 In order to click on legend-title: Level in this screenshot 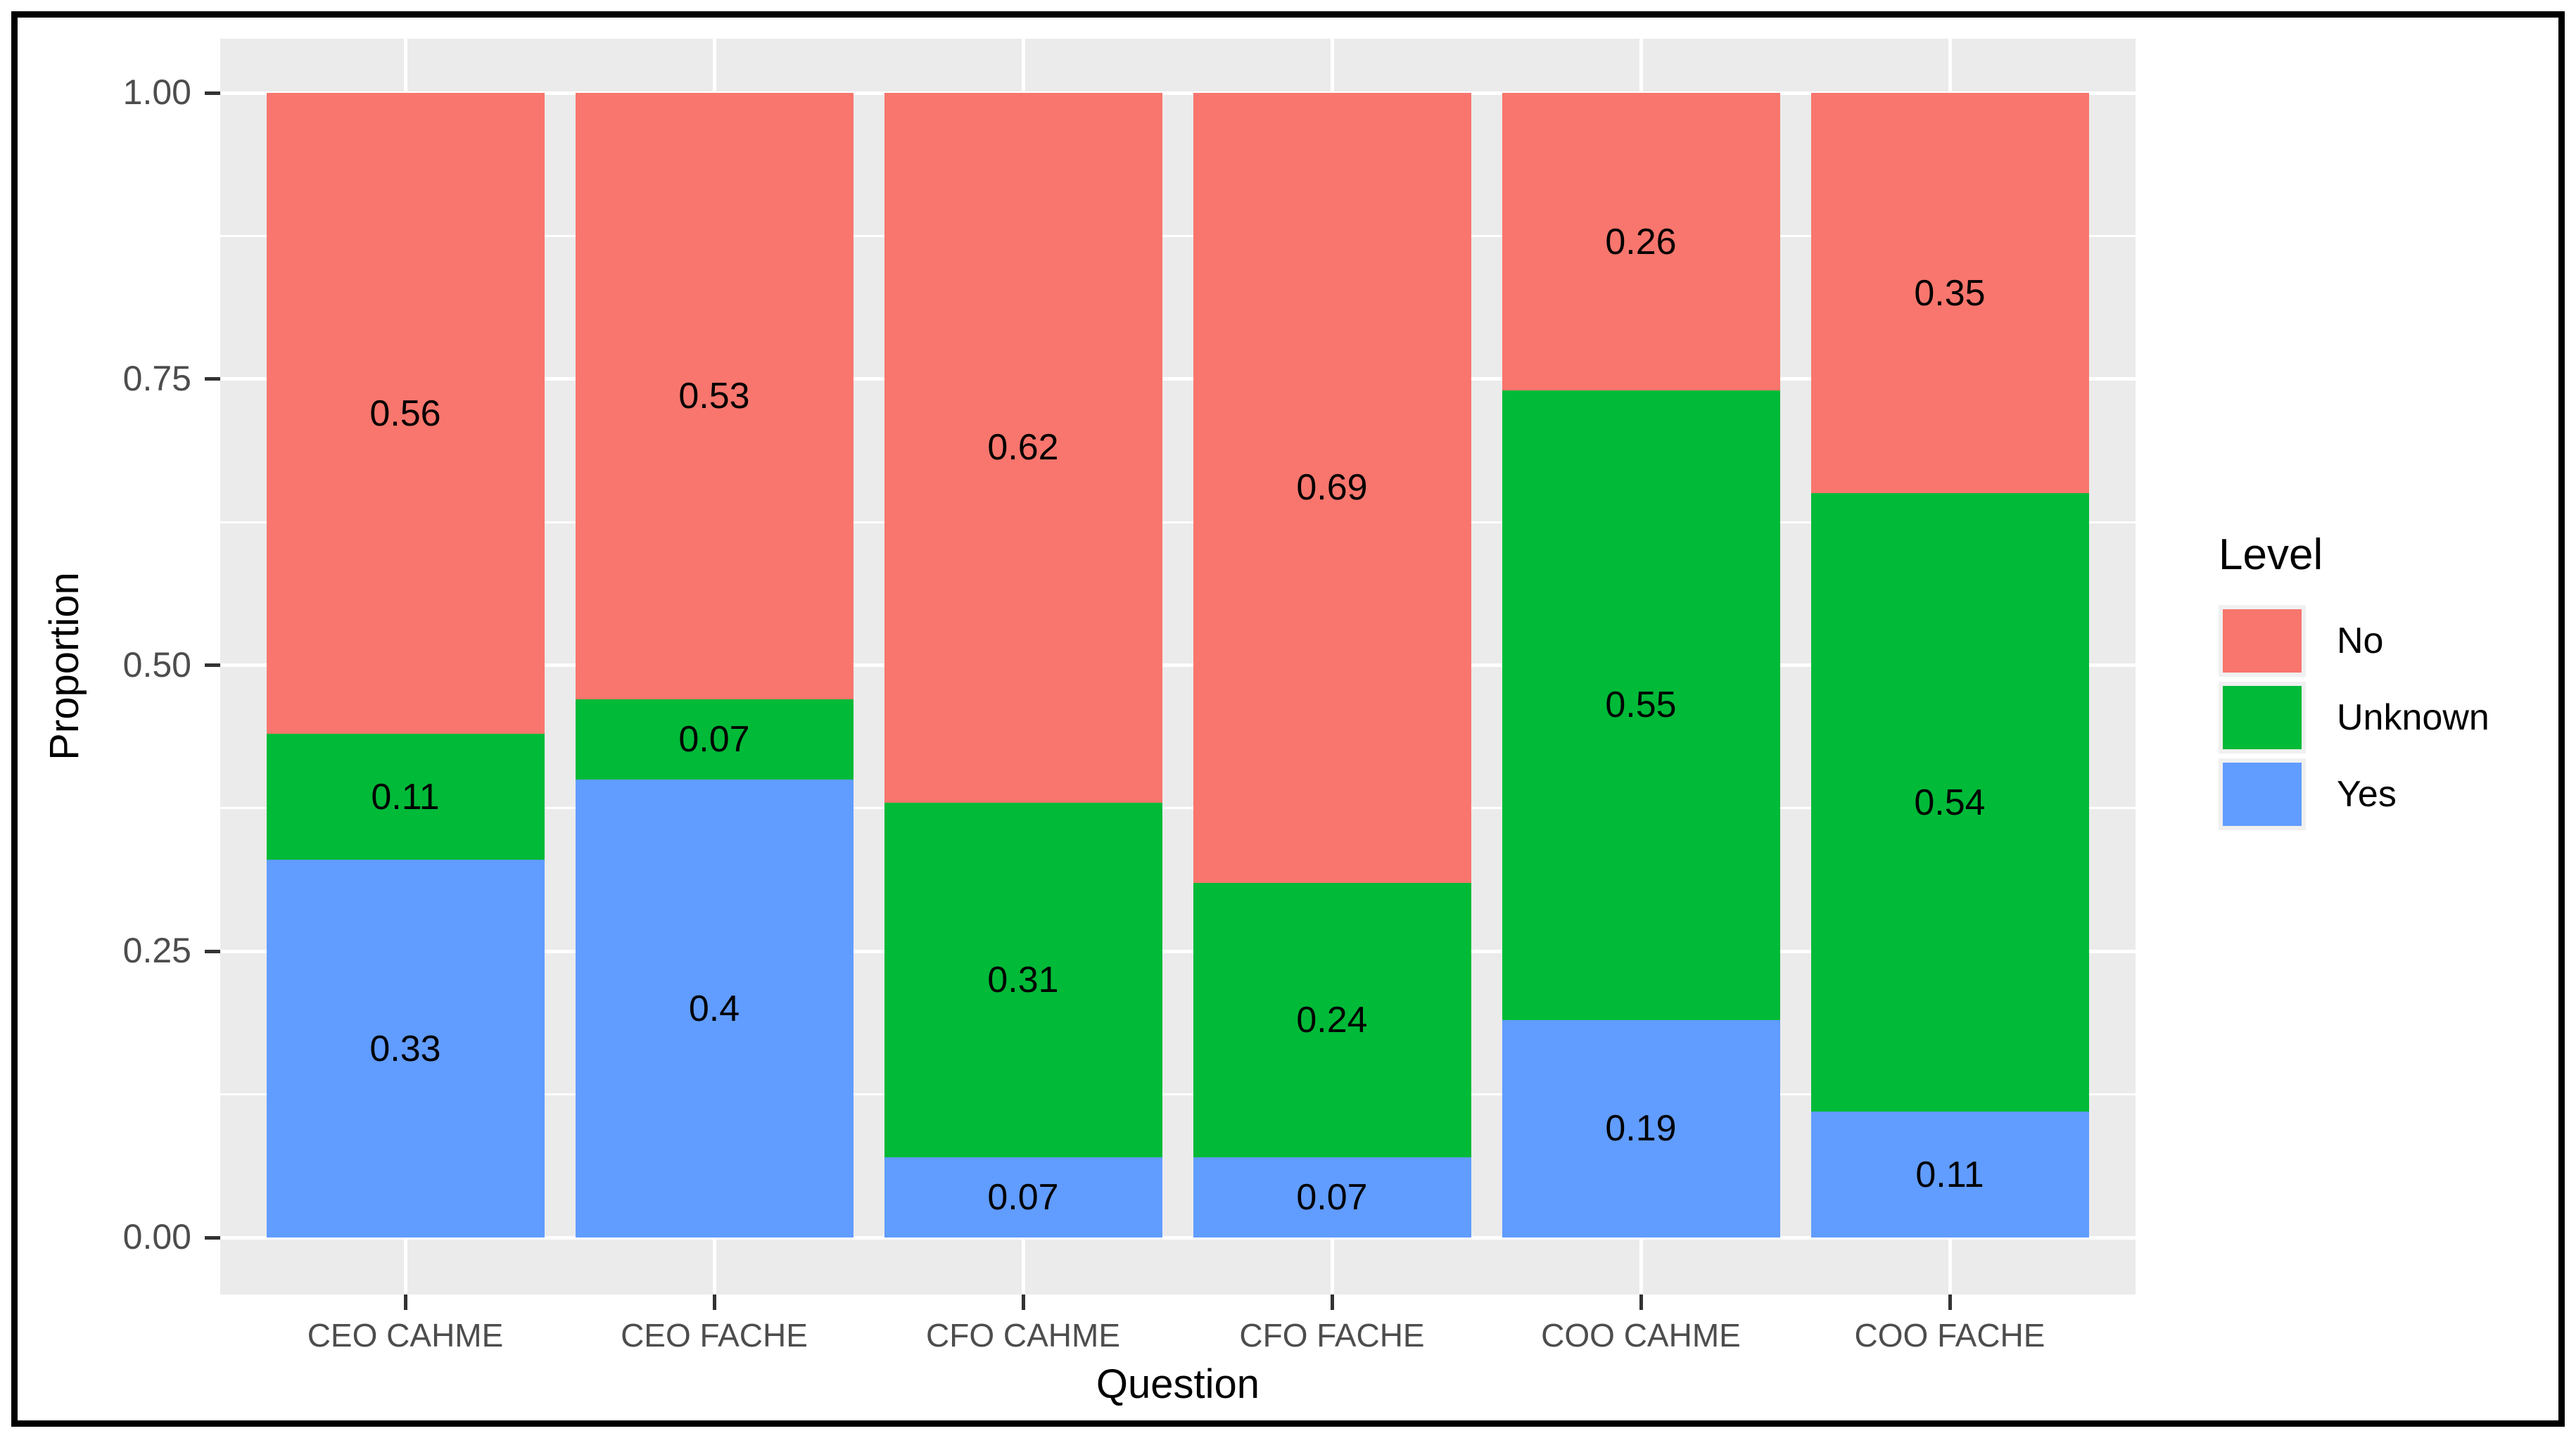, I will do `click(2271, 554)`.